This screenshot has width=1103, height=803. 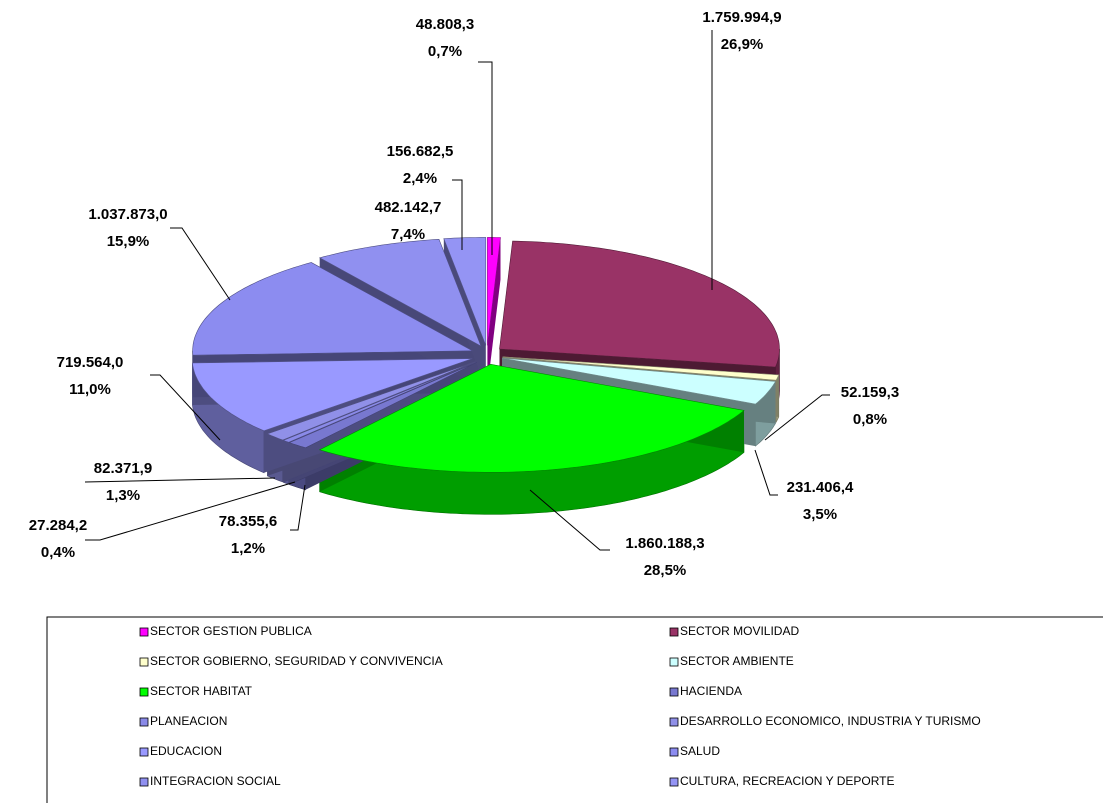 What do you see at coordinates (188, 721) in the screenshot?
I see `legend-label: PLANEACION` at bounding box center [188, 721].